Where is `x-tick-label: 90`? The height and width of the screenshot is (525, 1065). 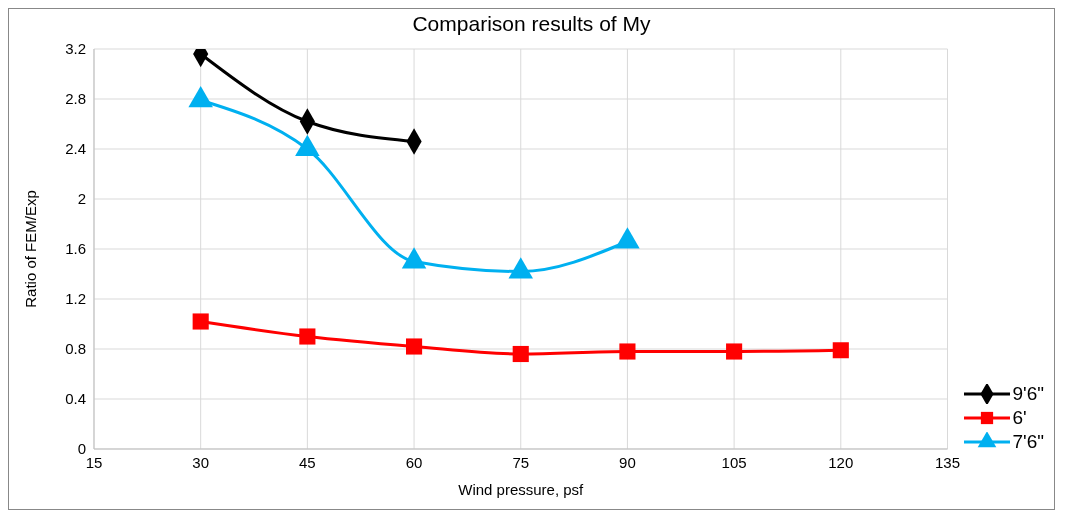
x-tick-label: 90 is located at coordinates (627, 462).